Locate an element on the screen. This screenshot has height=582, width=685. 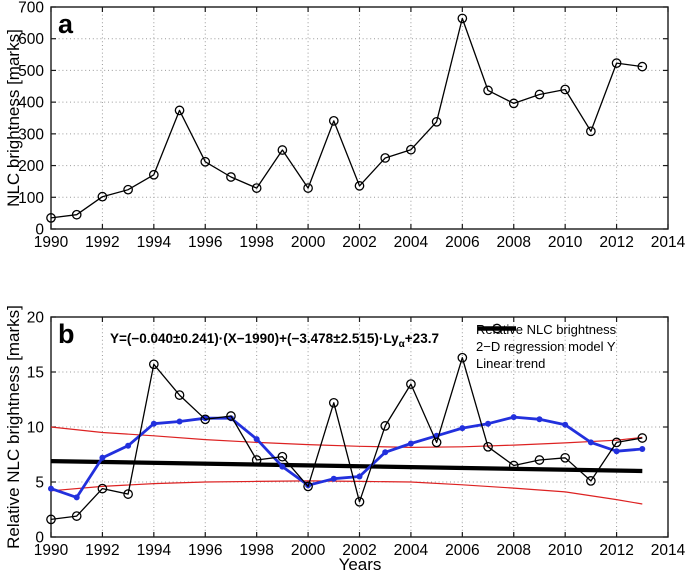
x-tick-label: 2000 is located at coordinates (308, 550).